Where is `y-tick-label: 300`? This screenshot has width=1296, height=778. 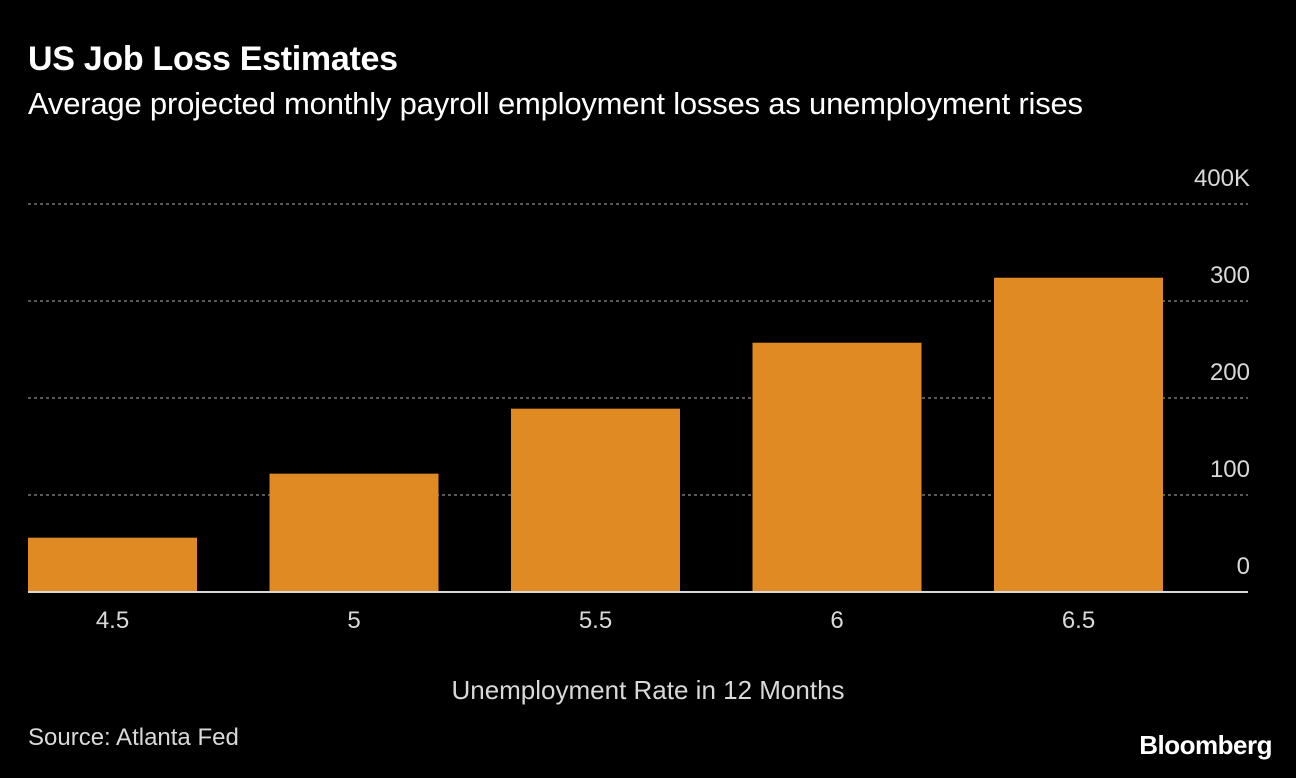
y-tick-label: 300 is located at coordinates (1230, 275).